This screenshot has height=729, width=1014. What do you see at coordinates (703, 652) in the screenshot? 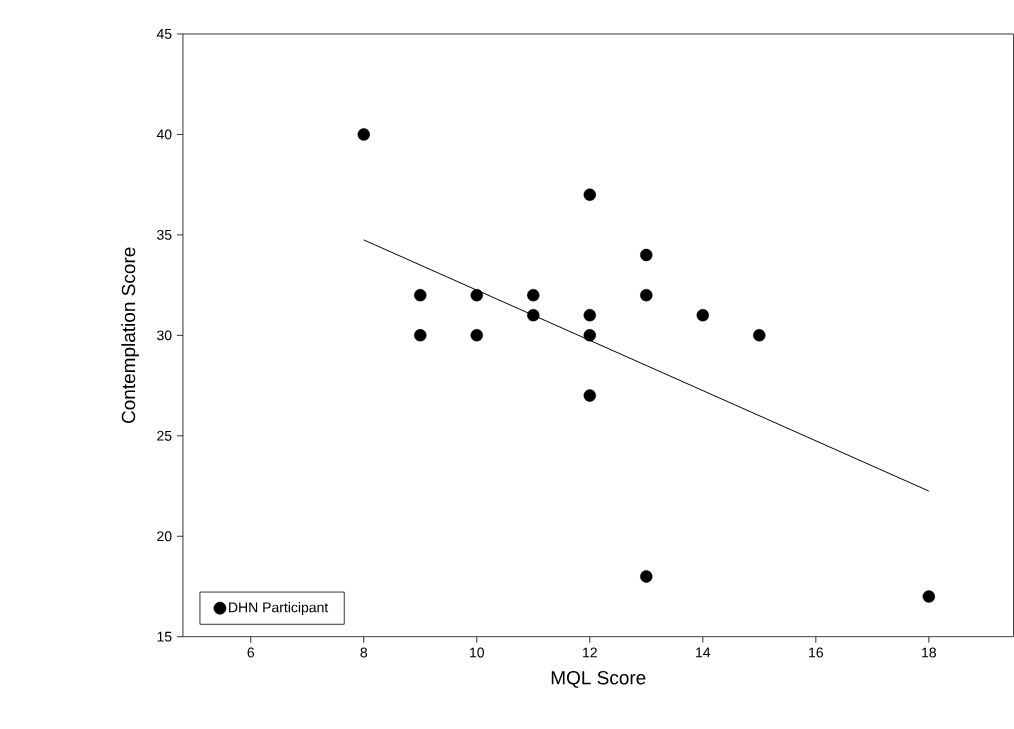
I see `x-tick-label: 14` at bounding box center [703, 652].